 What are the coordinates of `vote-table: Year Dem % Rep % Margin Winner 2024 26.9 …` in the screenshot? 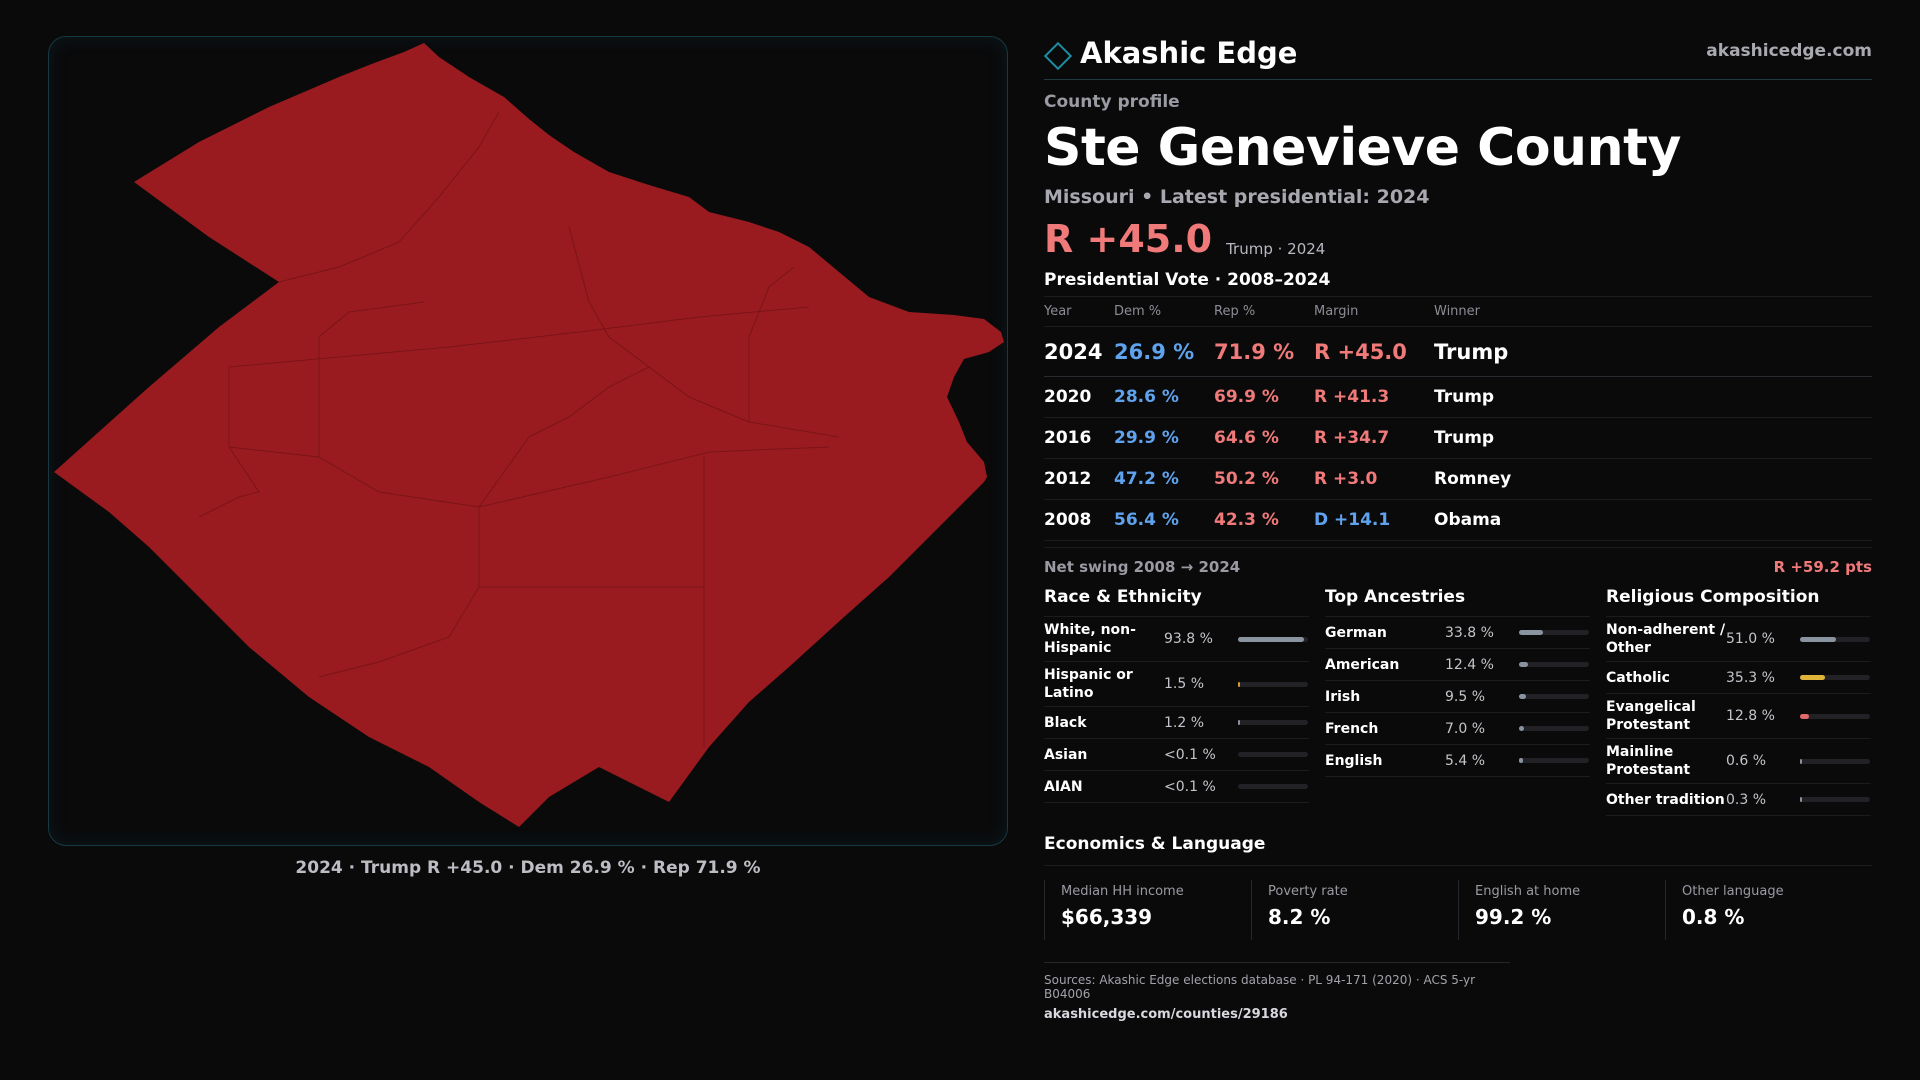 It's located at (1458, 418).